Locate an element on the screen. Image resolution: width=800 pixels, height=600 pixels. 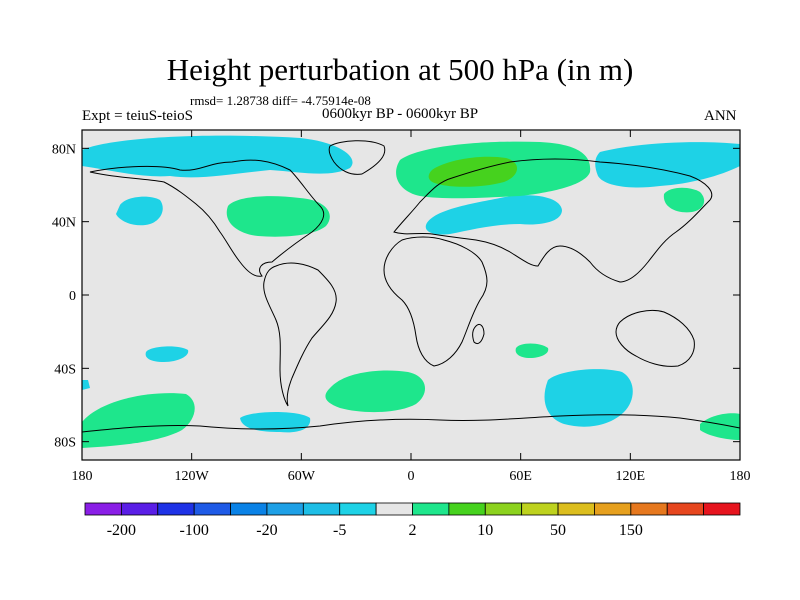
coast-australia is located at coordinates (655, 338).